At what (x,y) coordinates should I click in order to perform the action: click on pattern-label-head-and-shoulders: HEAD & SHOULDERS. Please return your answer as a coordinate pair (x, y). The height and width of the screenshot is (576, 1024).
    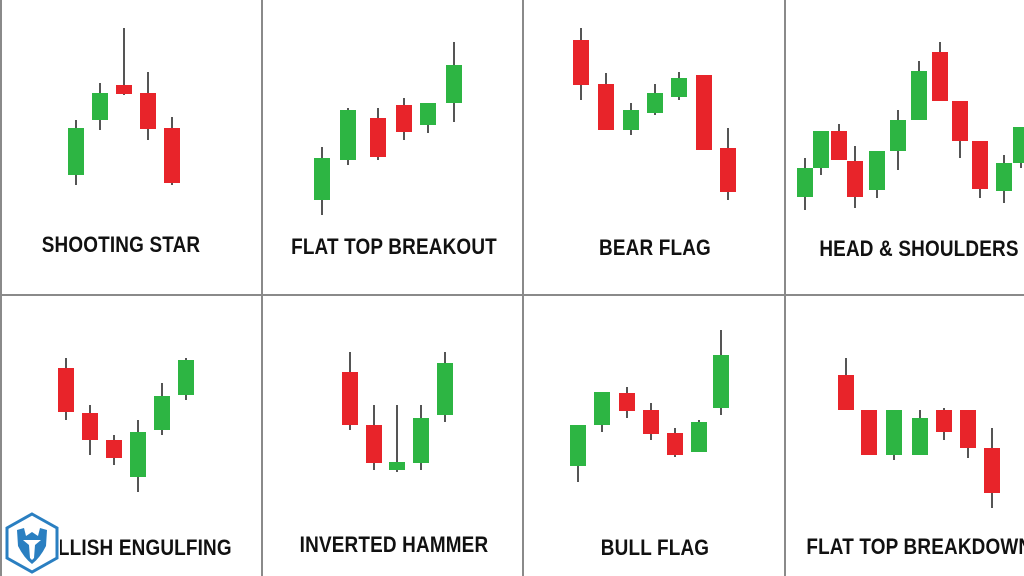
    Looking at the image, I should click on (919, 248).